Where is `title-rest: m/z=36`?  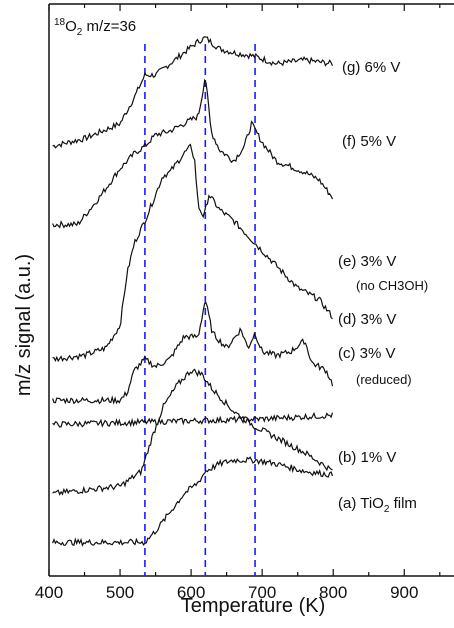
title-rest: m/z=36 is located at coordinates (109, 26).